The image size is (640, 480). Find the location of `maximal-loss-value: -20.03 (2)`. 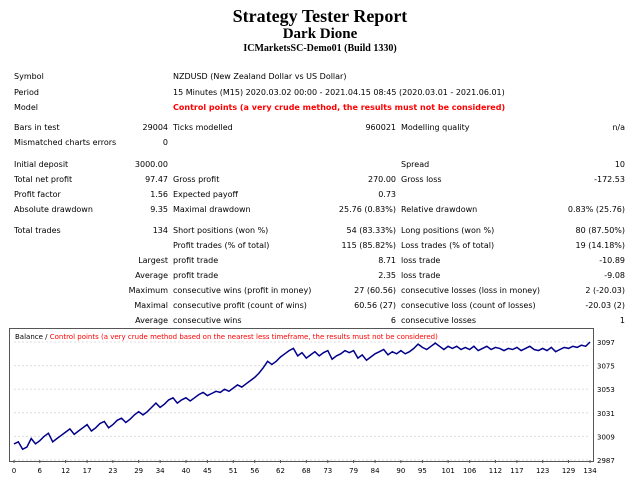

maximal-loss-value: -20.03 (2) is located at coordinates (605, 305).